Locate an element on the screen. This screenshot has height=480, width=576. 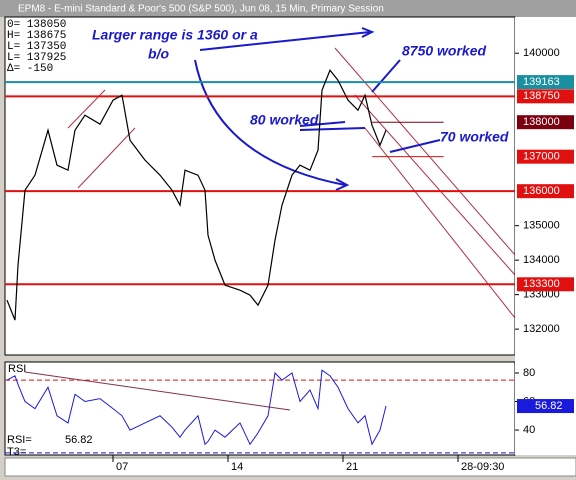
annotation: 80 worked is located at coordinates (284, 120).